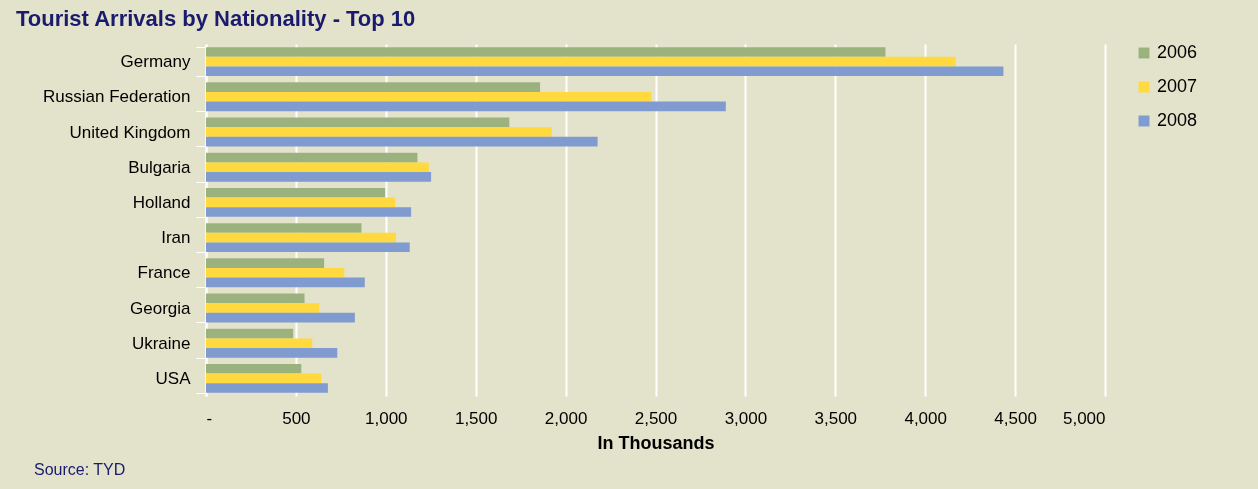  I want to click on x-tick-label: 2,500, so click(656, 418).